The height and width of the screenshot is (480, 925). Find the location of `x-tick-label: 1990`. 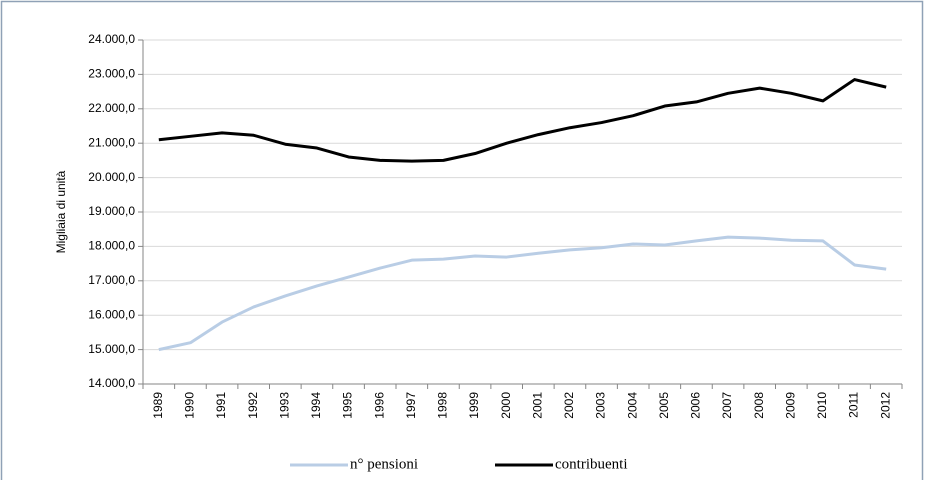

x-tick-label: 1990 is located at coordinates (190, 405).